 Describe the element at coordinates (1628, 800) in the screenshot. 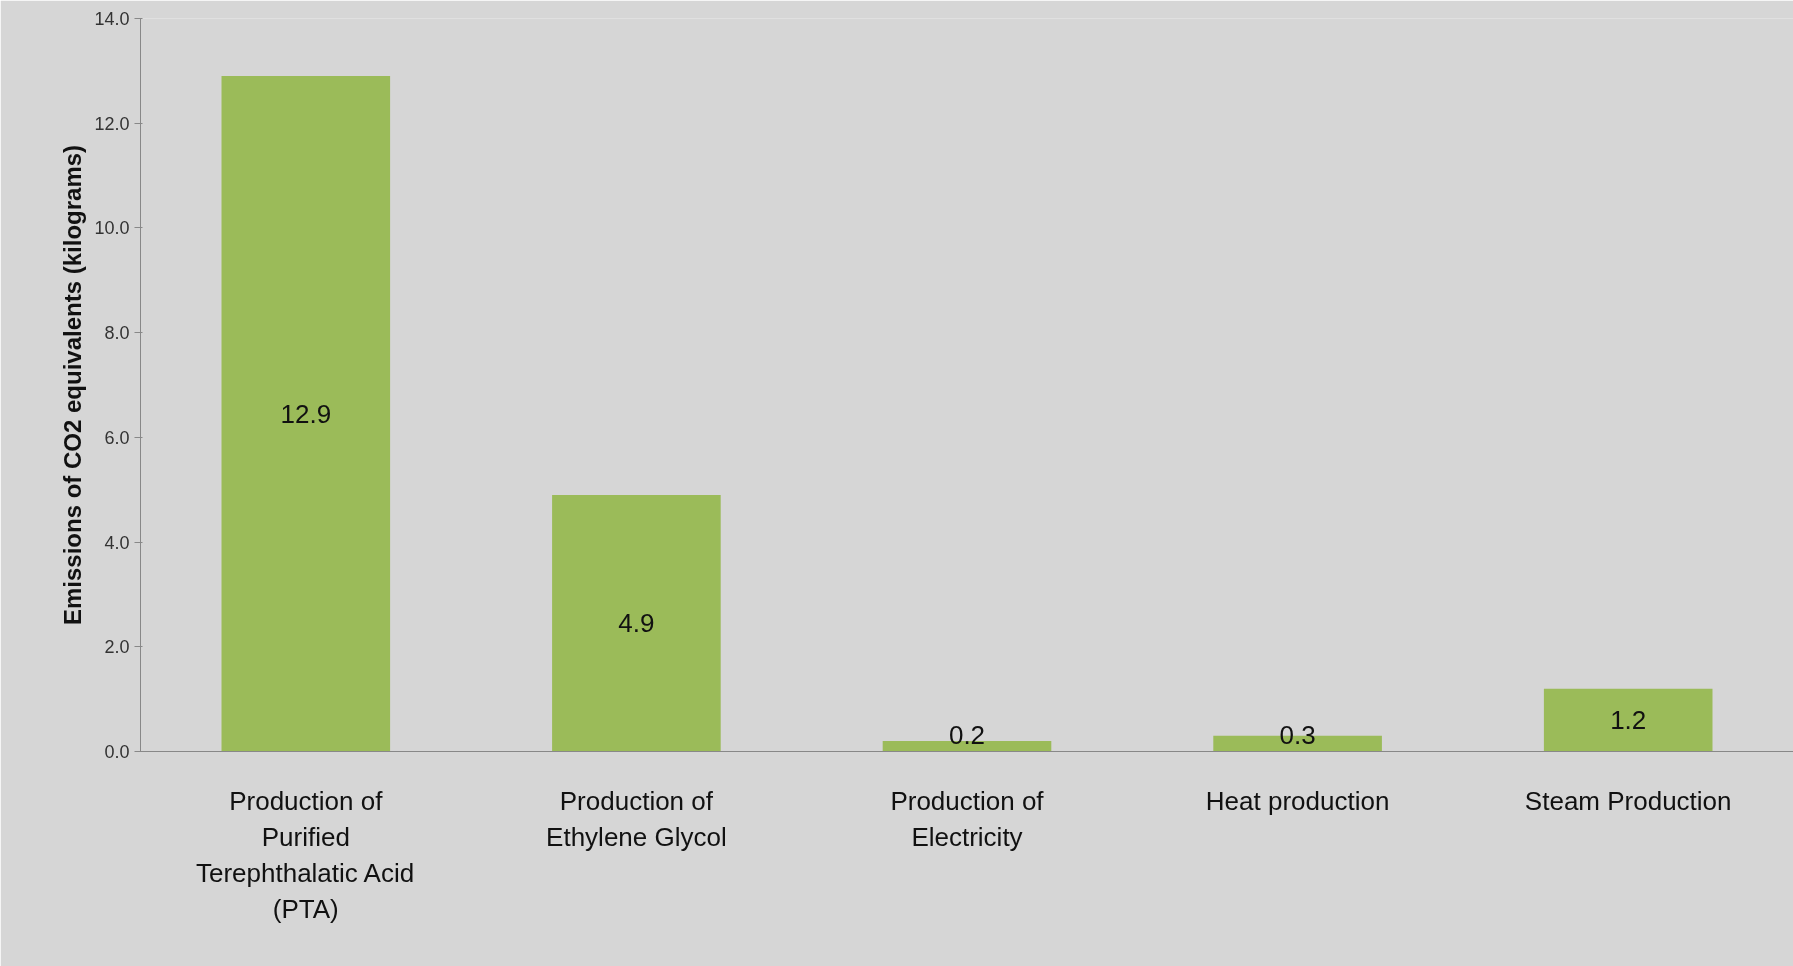

I see `x-tick-label: Steam Production` at that location.